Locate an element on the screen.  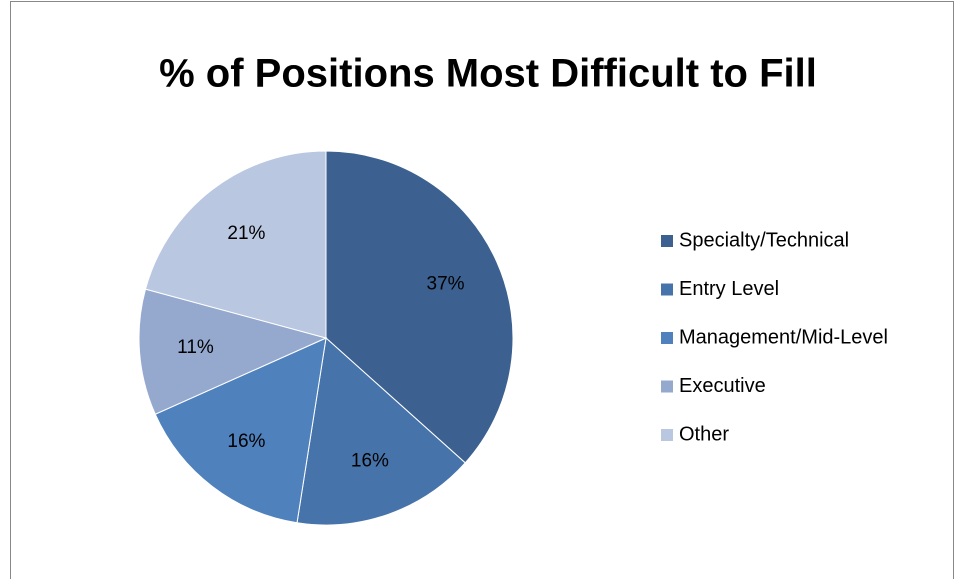
chart-title: % of Positions Most Difficult to Fill is located at coordinates (488, 74).